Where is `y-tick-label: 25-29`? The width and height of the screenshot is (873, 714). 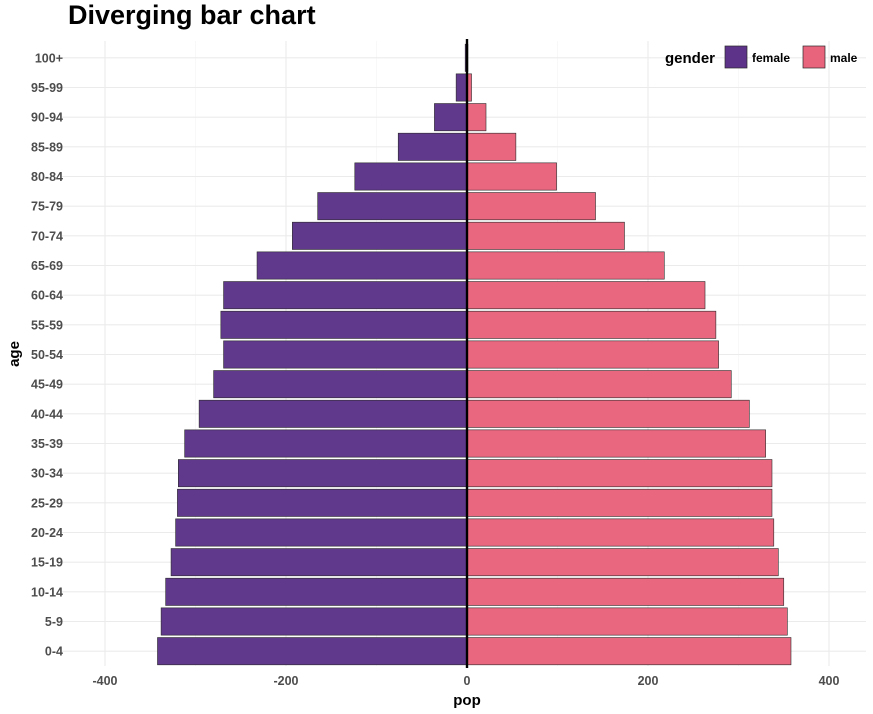
y-tick-label: 25-29 is located at coordinates (47, 503).